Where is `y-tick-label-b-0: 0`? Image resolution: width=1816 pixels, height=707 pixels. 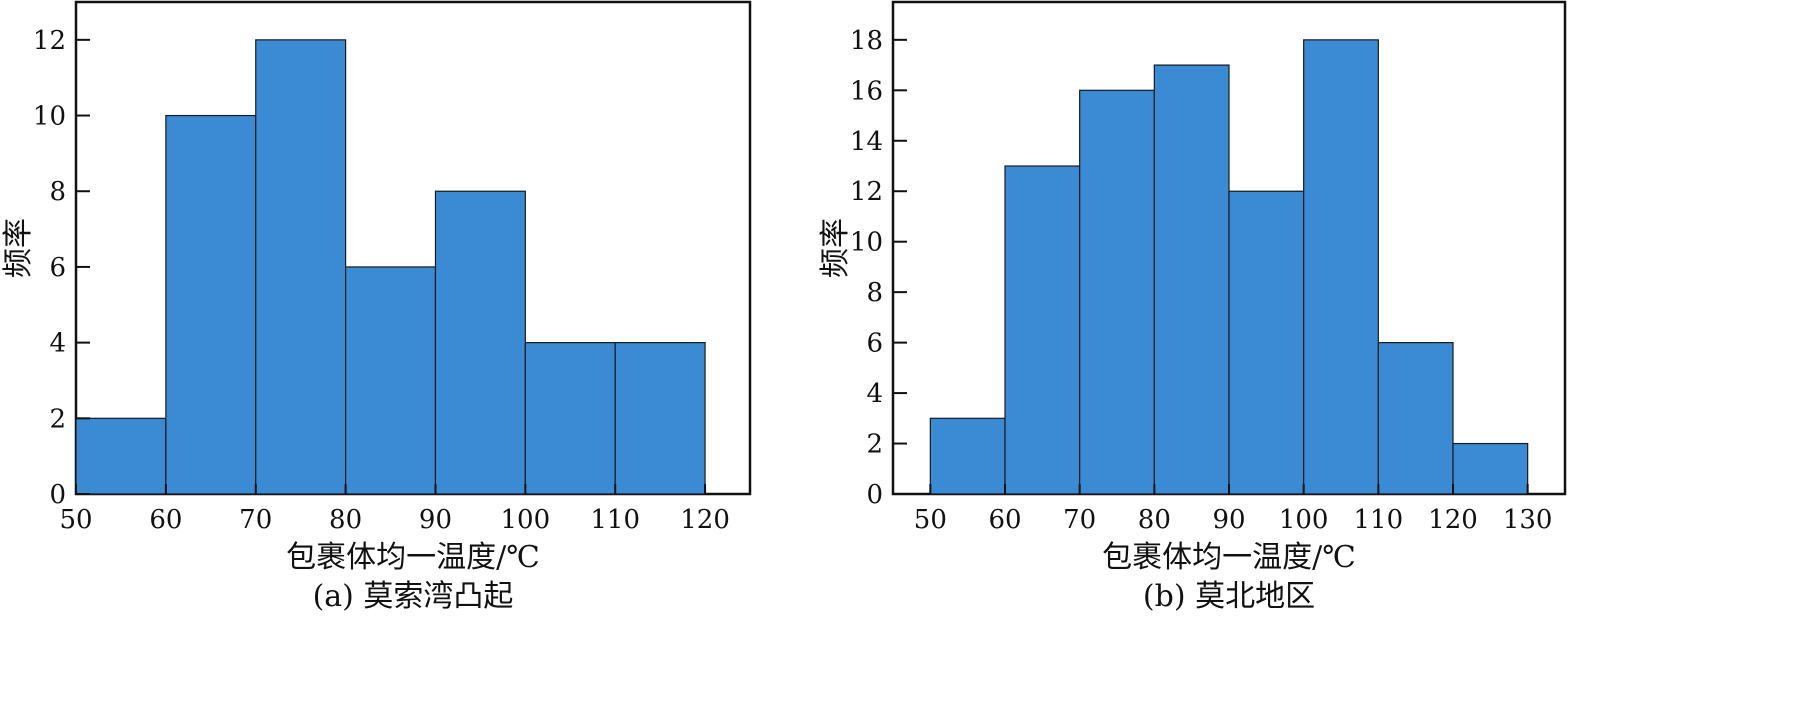 y-tick-label-b-0: 0 is located at coordinates (874, 495).